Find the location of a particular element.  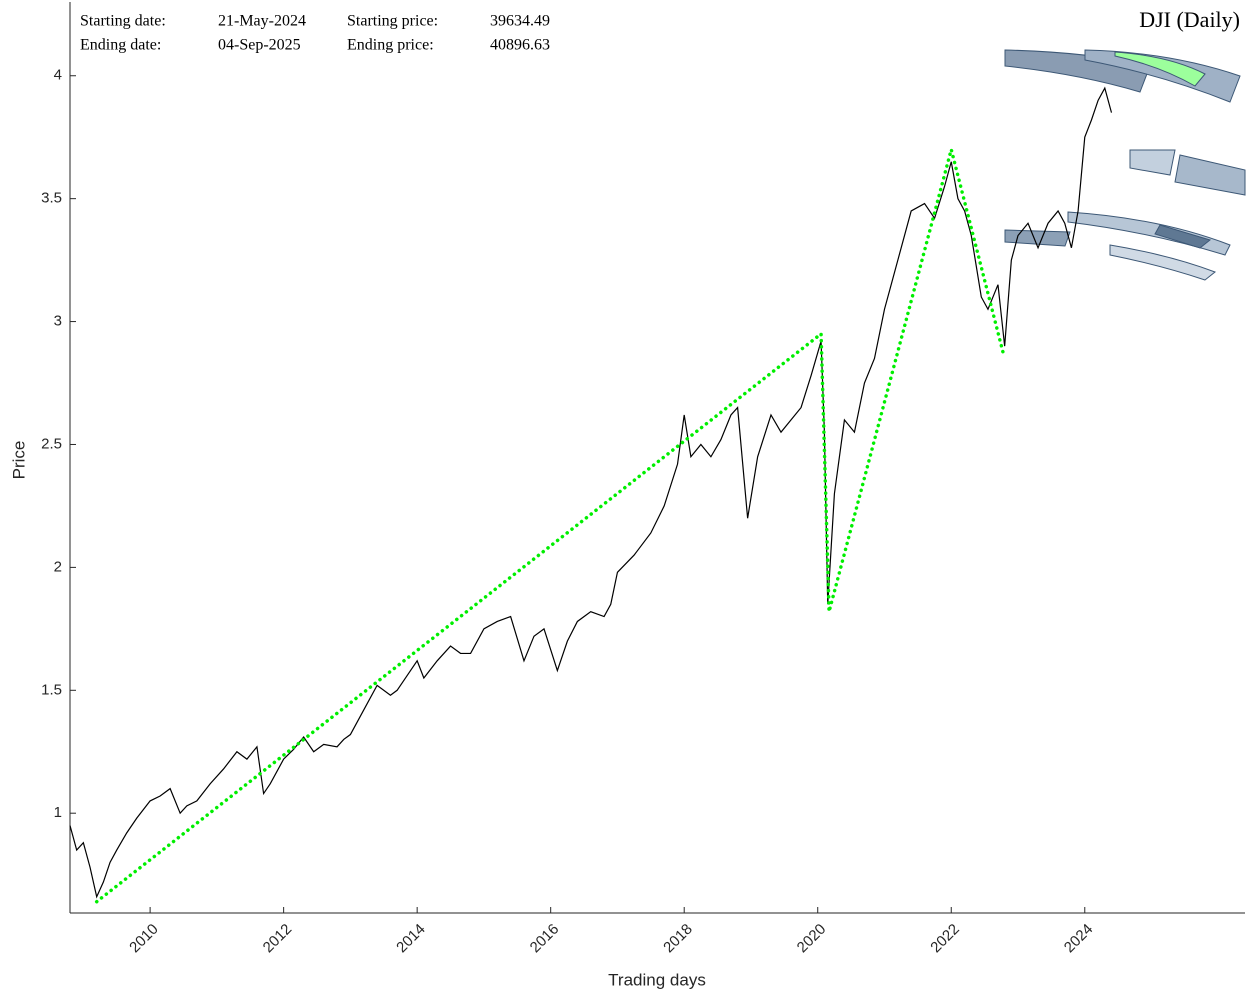

x-tick-label: 2020 is located at coordinates (812, 939).